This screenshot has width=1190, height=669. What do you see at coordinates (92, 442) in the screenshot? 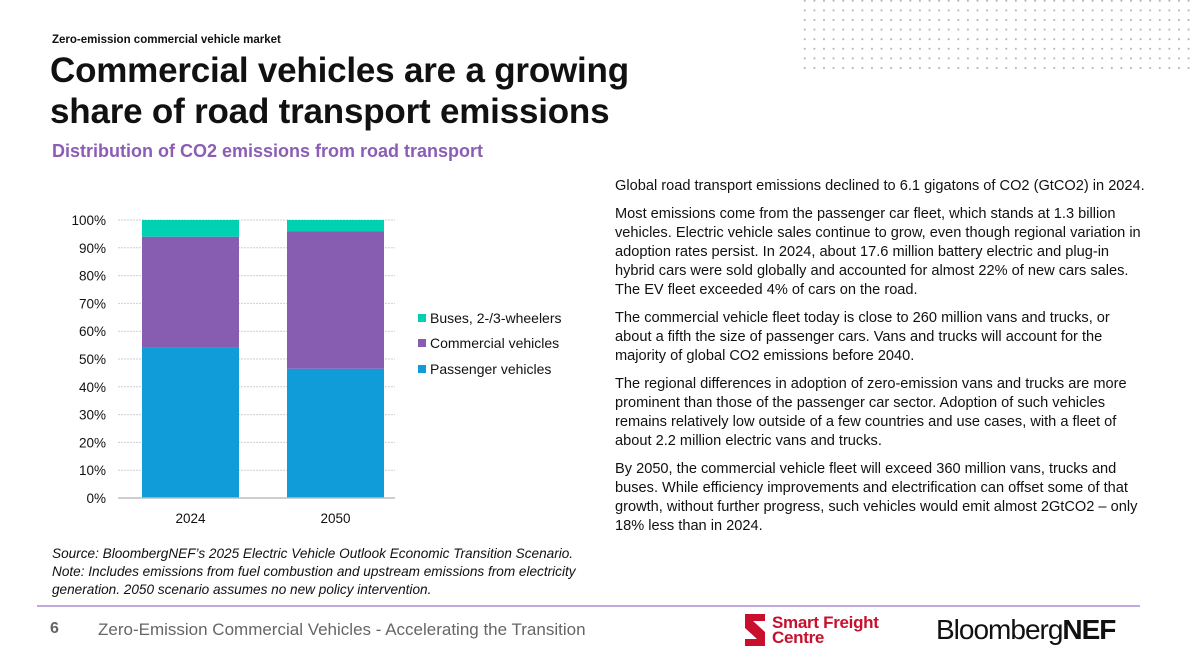
I see `y-tick-label: 20%` at bounding box center [92, 442].